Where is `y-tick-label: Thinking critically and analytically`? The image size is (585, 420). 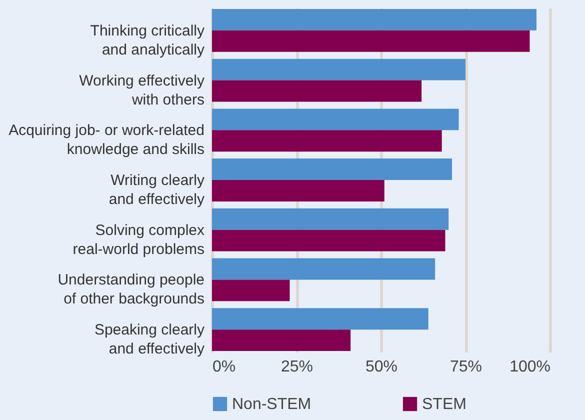
y-tick-label: Thinking critically and analytically is located at coordinates (147, 40).